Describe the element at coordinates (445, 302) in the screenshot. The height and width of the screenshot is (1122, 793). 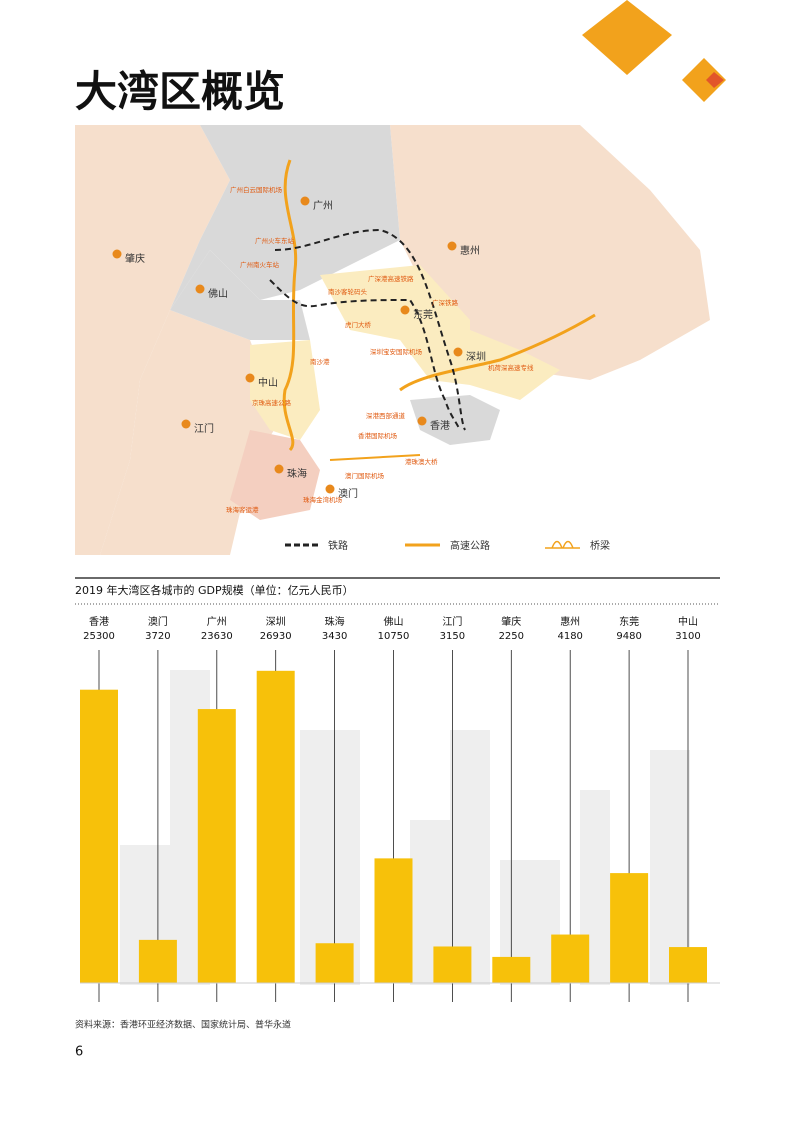
I see `place-label: 广深铁路` at that location.